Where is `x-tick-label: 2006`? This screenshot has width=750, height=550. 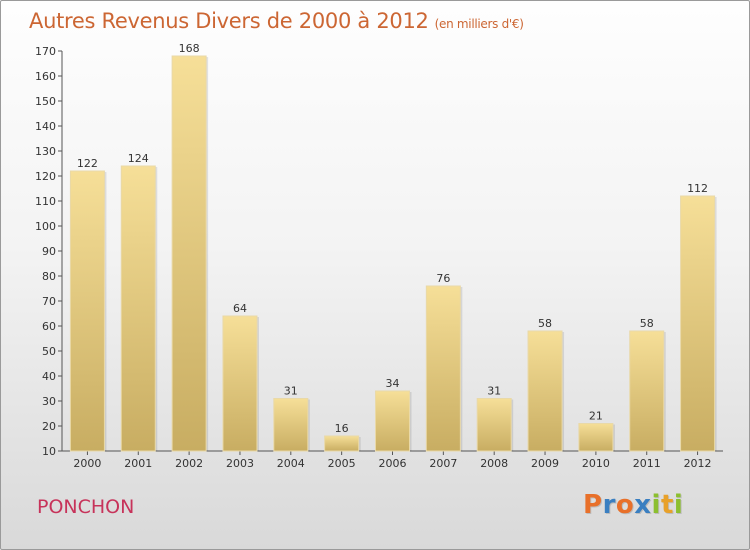 x-tick-label: 2006 is located at coordinates (393, 463).